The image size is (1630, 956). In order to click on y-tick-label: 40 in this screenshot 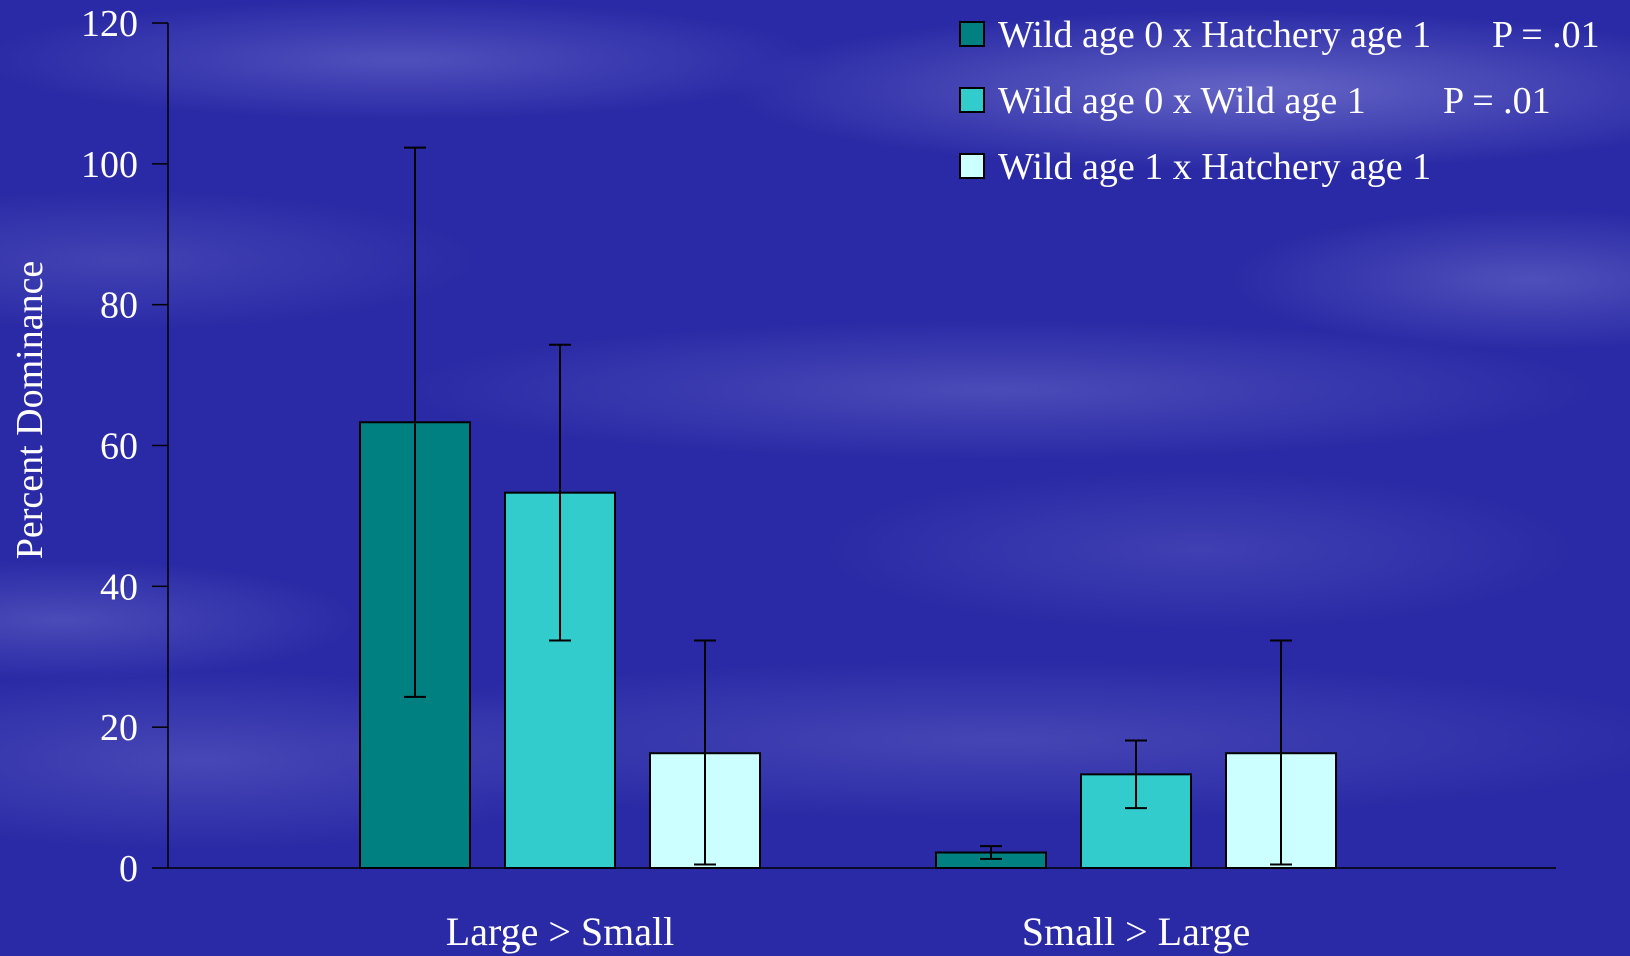, I will do `click(119, 587)`.